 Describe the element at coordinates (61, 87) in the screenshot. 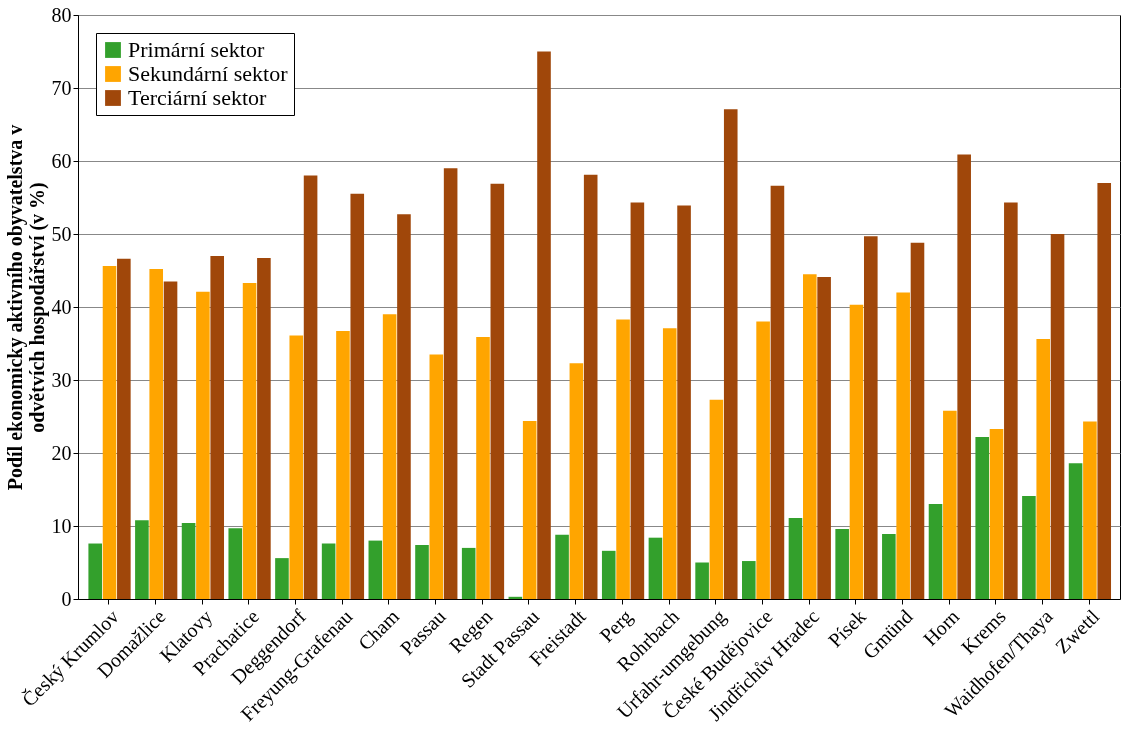

I see `y-tick-label: 70` at that location.